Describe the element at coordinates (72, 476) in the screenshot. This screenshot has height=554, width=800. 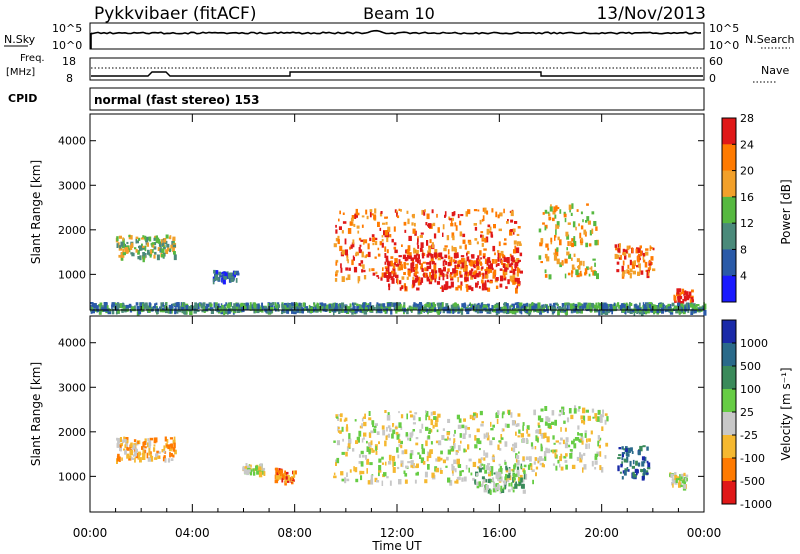
I see `velocity-y-tick-label: 1000` at that location.